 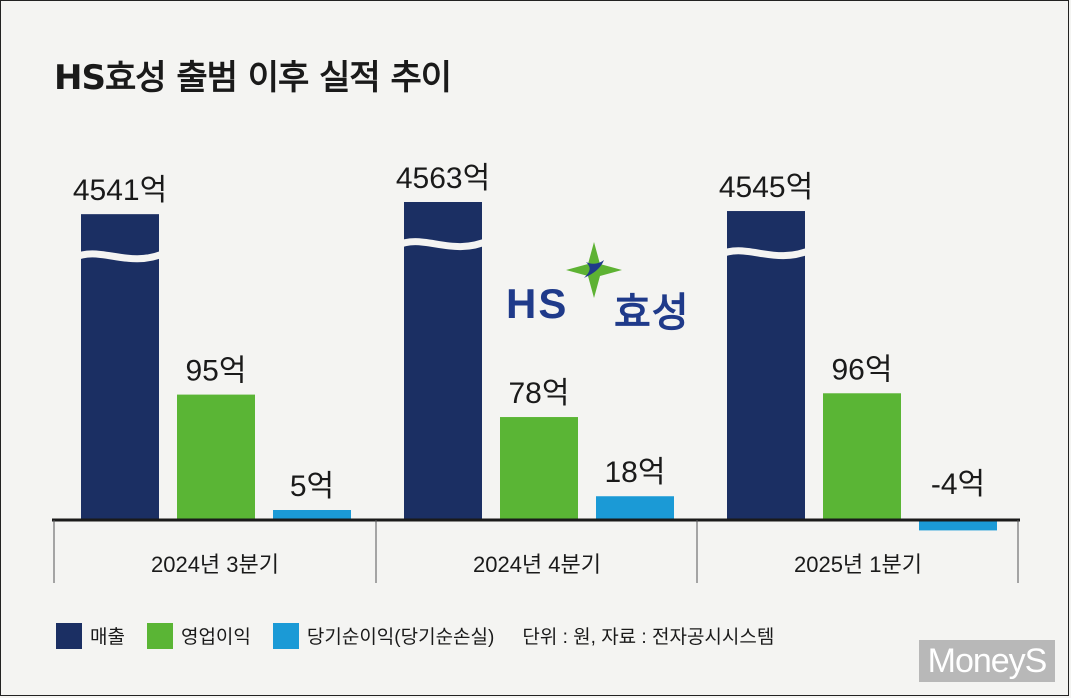 What do you see at coordinates (862, 456) in the screenshot?
I see `bar-s1-c2` at bounding box center [862, 456].